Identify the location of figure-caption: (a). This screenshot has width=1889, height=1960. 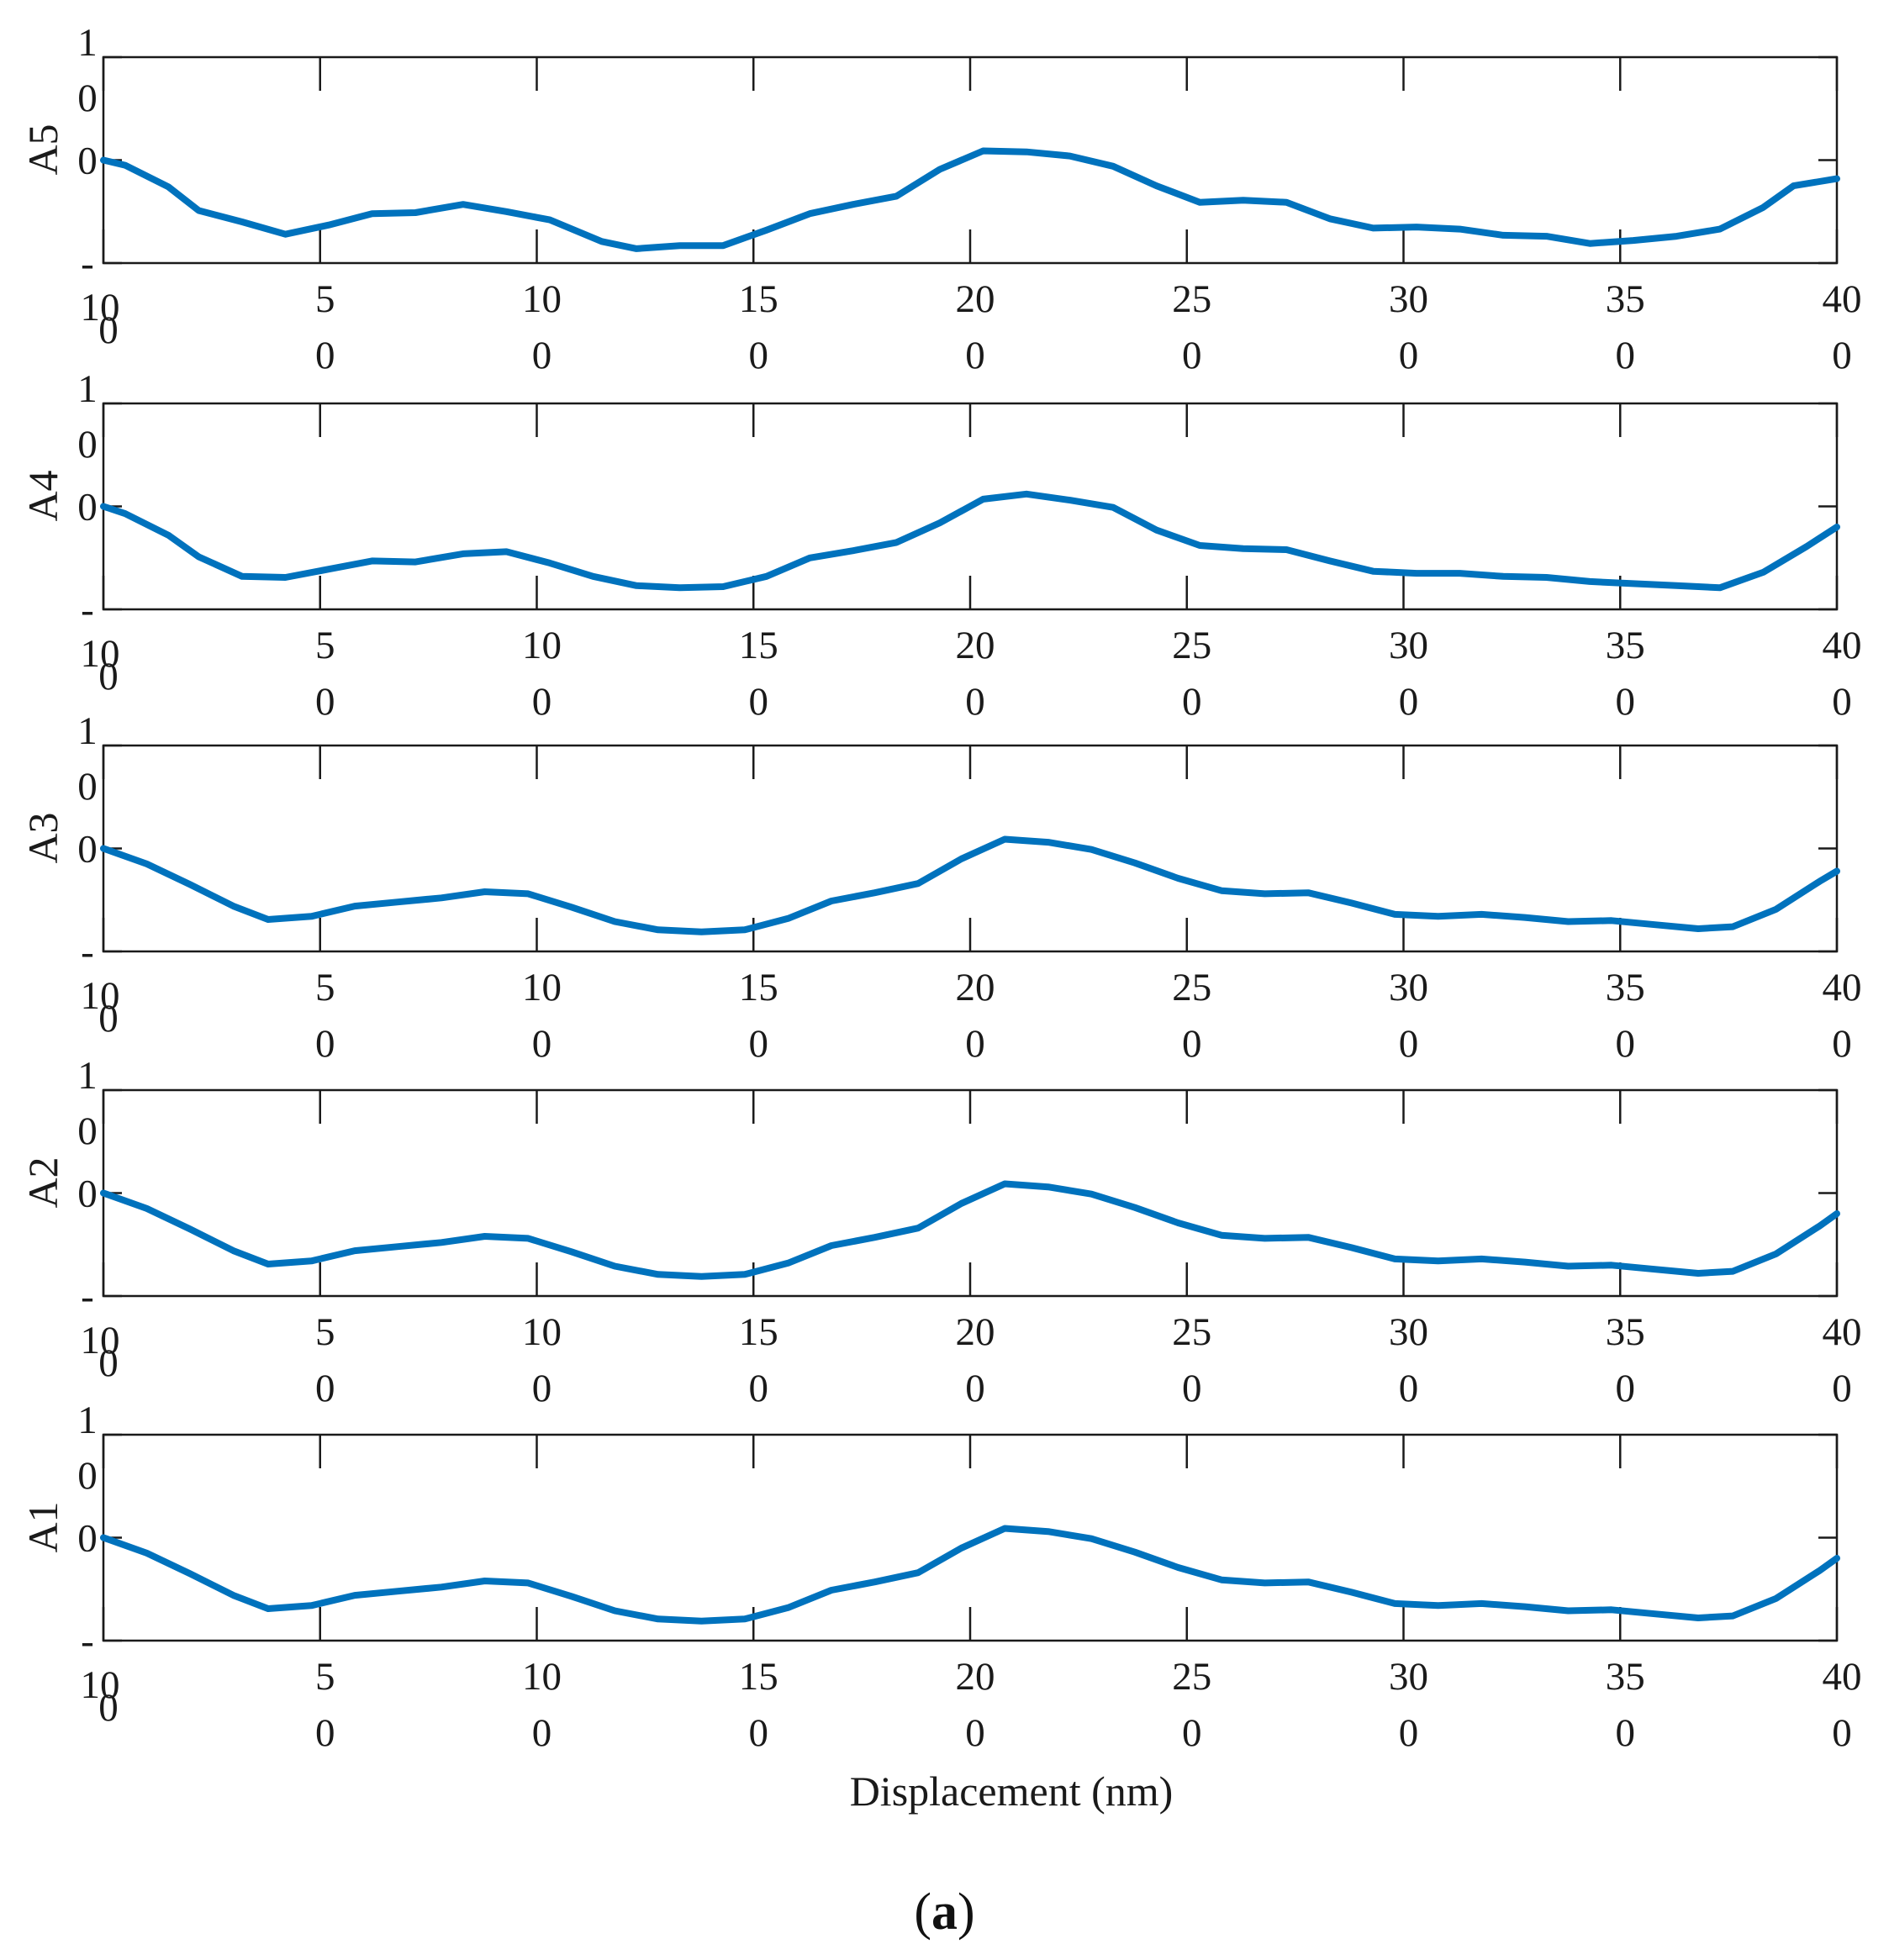
(944, 1913).